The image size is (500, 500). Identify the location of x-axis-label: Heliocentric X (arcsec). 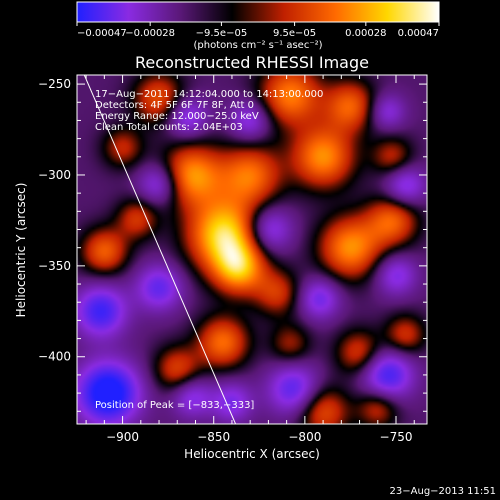
(252, 454).